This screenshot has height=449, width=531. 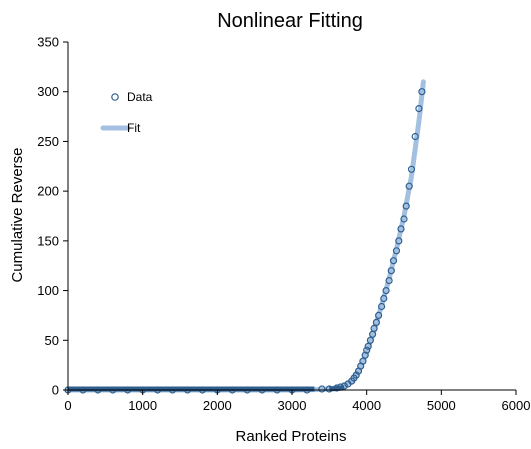 I want to click on legend-label-fit: Fit, so click(x=134, y=128).